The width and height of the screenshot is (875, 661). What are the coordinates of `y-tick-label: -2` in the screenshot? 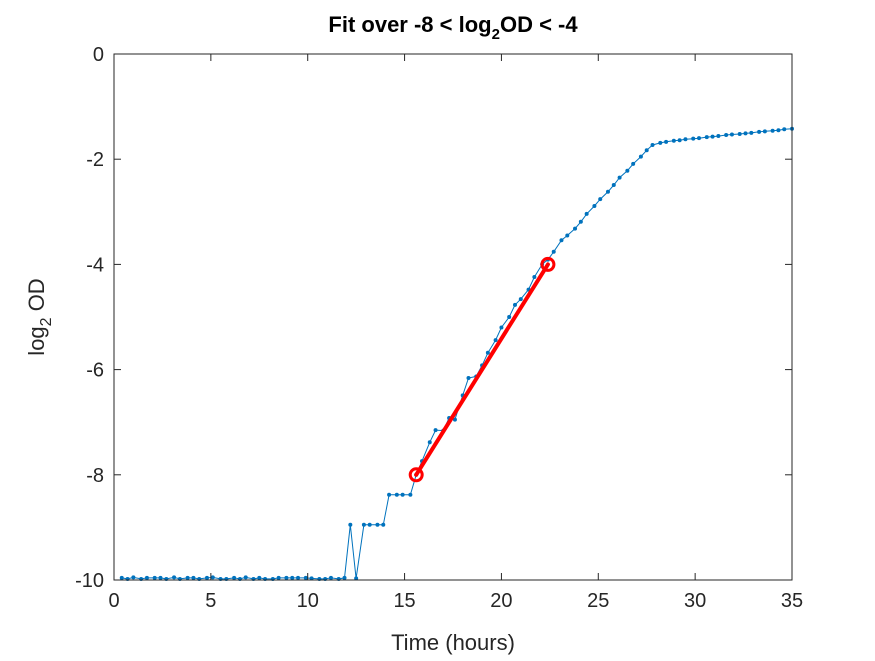 It's located at (95, 160).